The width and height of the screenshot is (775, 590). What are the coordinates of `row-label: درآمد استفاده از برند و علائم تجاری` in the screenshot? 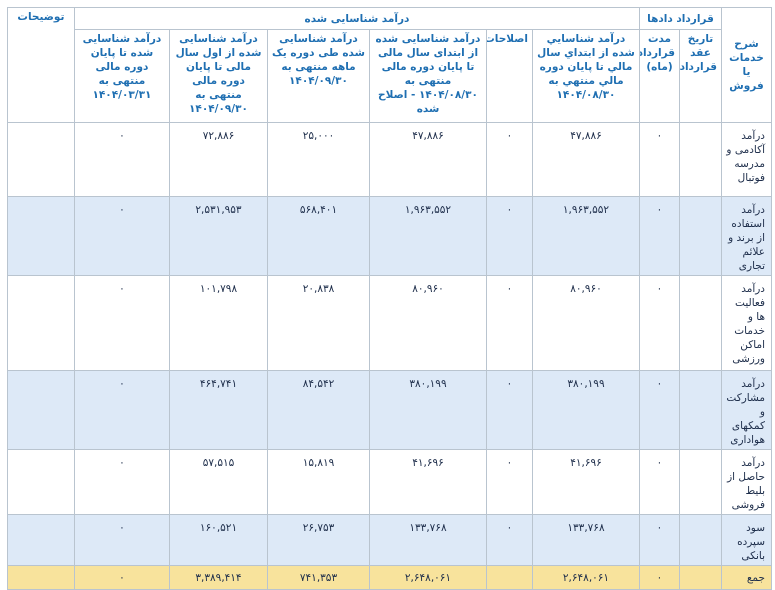 It's located at (746, 236).